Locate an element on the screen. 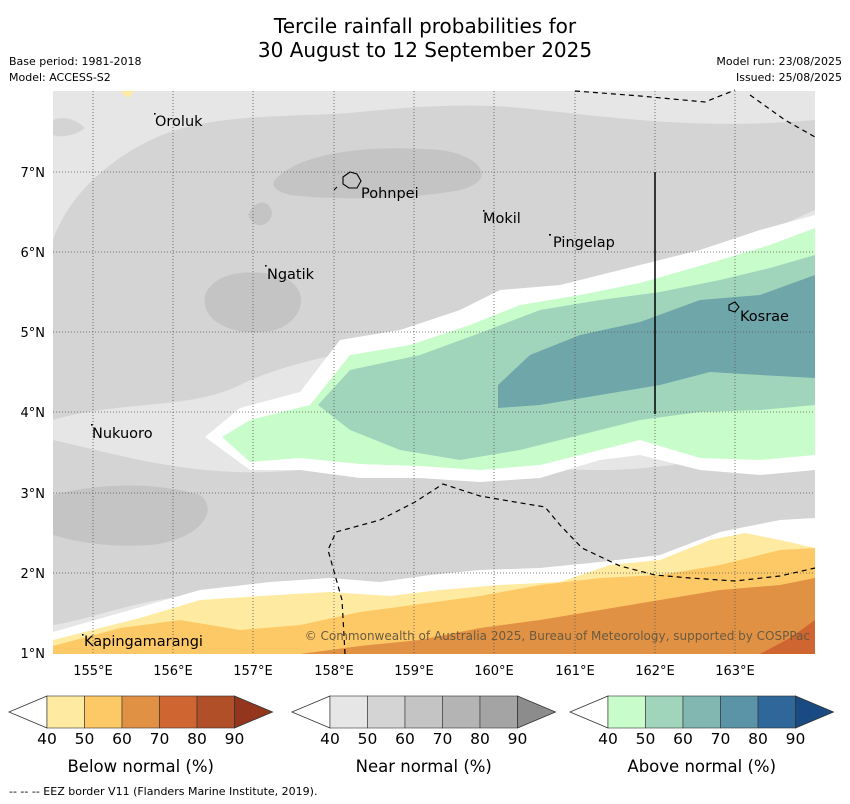 Image resolution: width=850 pixels, height=804 pixels. near-normal-60-70-west is located at coordinates (130, 515).